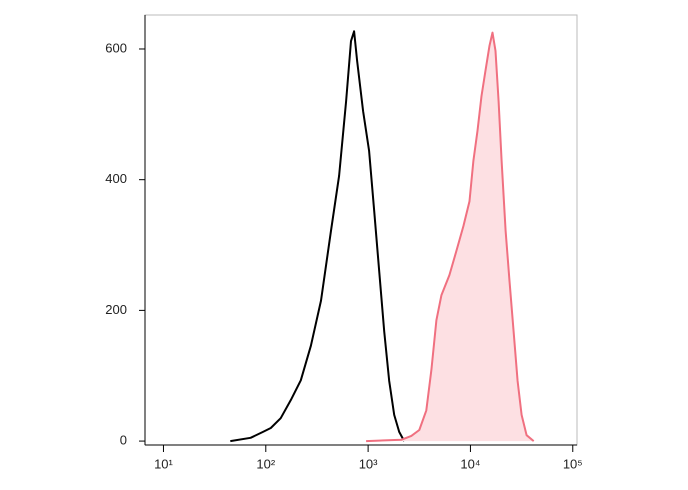 This screenshot has width=688, height=490. Describe the element at coordinates (470, 463) in the screenshot. I see `x-tick-label: 10⁴` at that location.